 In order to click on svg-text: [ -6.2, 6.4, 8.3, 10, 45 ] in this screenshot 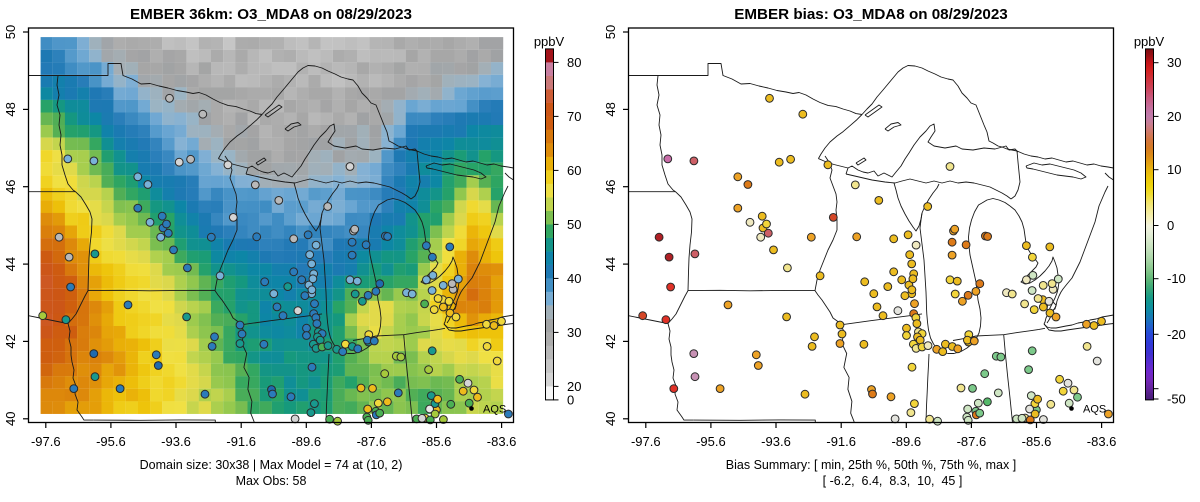, I will do `click(893, 481)`.